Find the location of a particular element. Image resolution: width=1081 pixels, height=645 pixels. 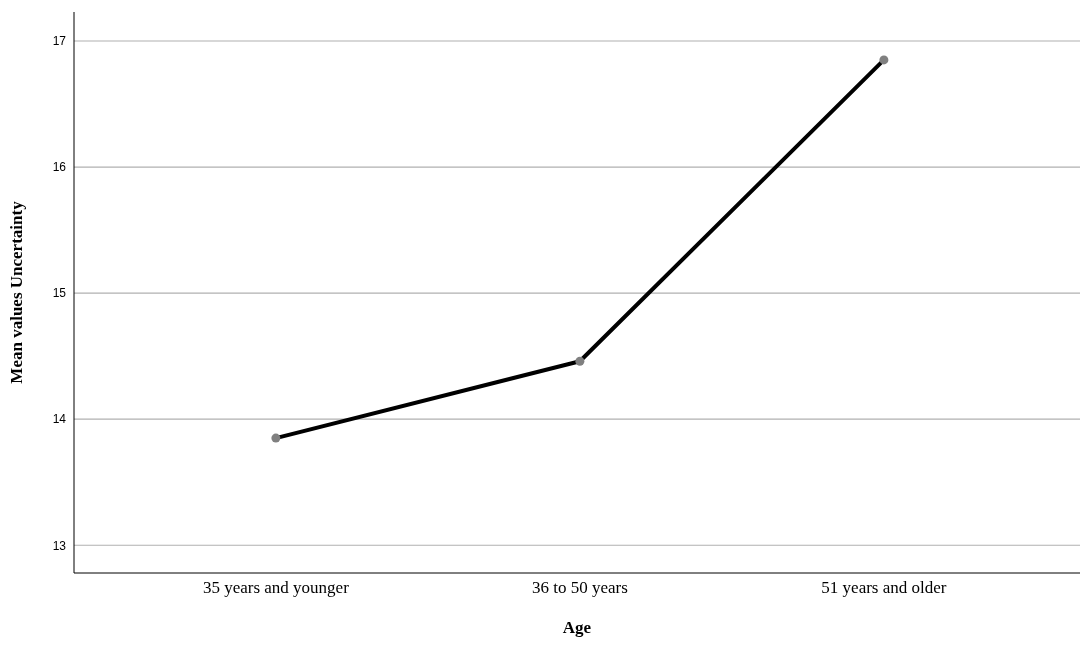

y-tick-label: 16 is located at coordinates (59, 167).